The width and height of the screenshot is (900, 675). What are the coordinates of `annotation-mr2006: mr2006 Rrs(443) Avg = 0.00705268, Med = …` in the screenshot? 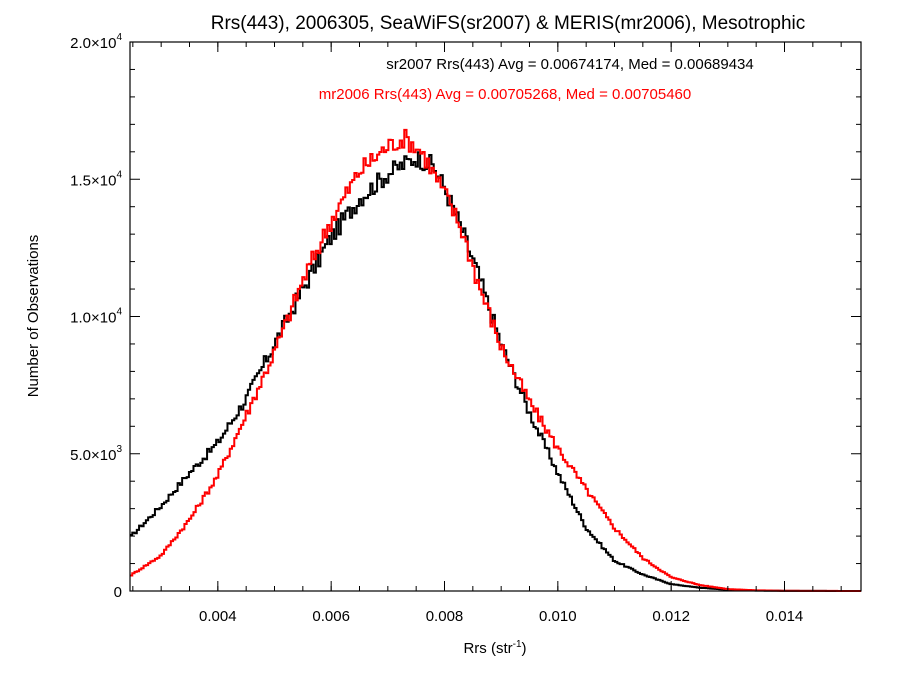 It's located at (505, 94).